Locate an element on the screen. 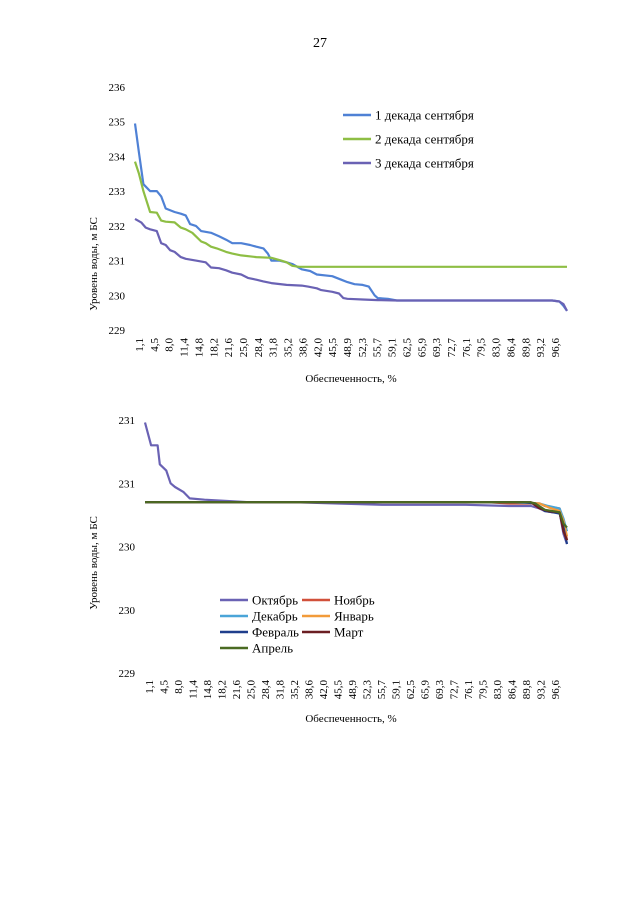  y-tick-label: 232 is located at coordinates (117, 227).